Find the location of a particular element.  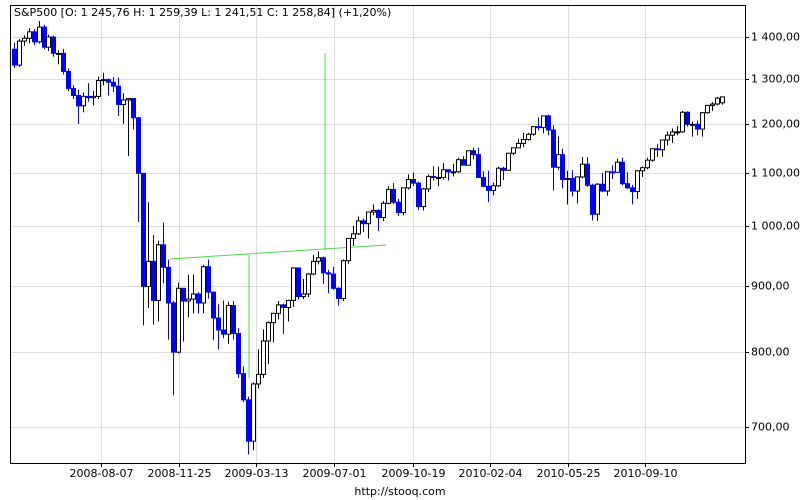

x-tick-label: 2010-05-25 is located at coordinates (569, 473).